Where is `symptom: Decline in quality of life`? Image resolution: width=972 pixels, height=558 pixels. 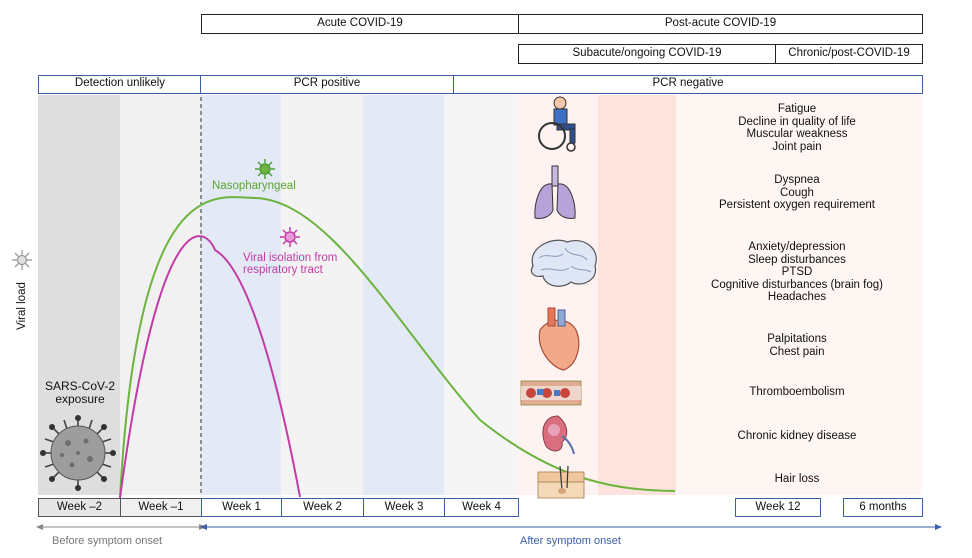 symptom: Decline in quality of life is located at coordinates (797, 121).